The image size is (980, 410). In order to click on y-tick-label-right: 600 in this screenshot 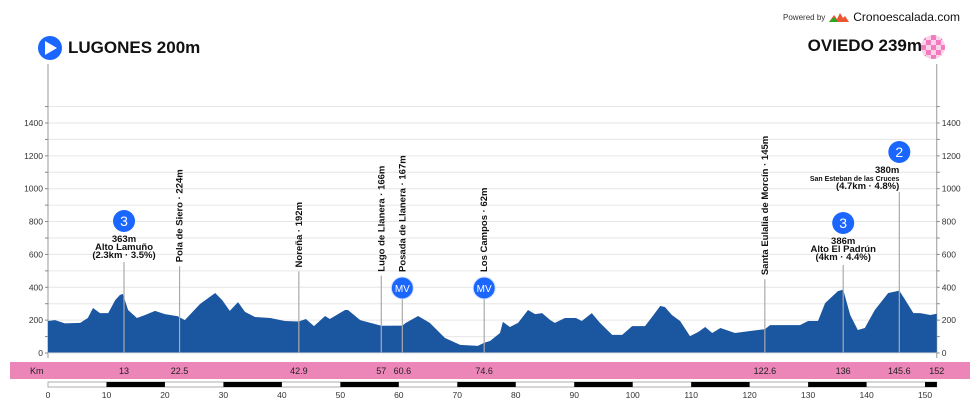, I will do `click(949, 254)`.